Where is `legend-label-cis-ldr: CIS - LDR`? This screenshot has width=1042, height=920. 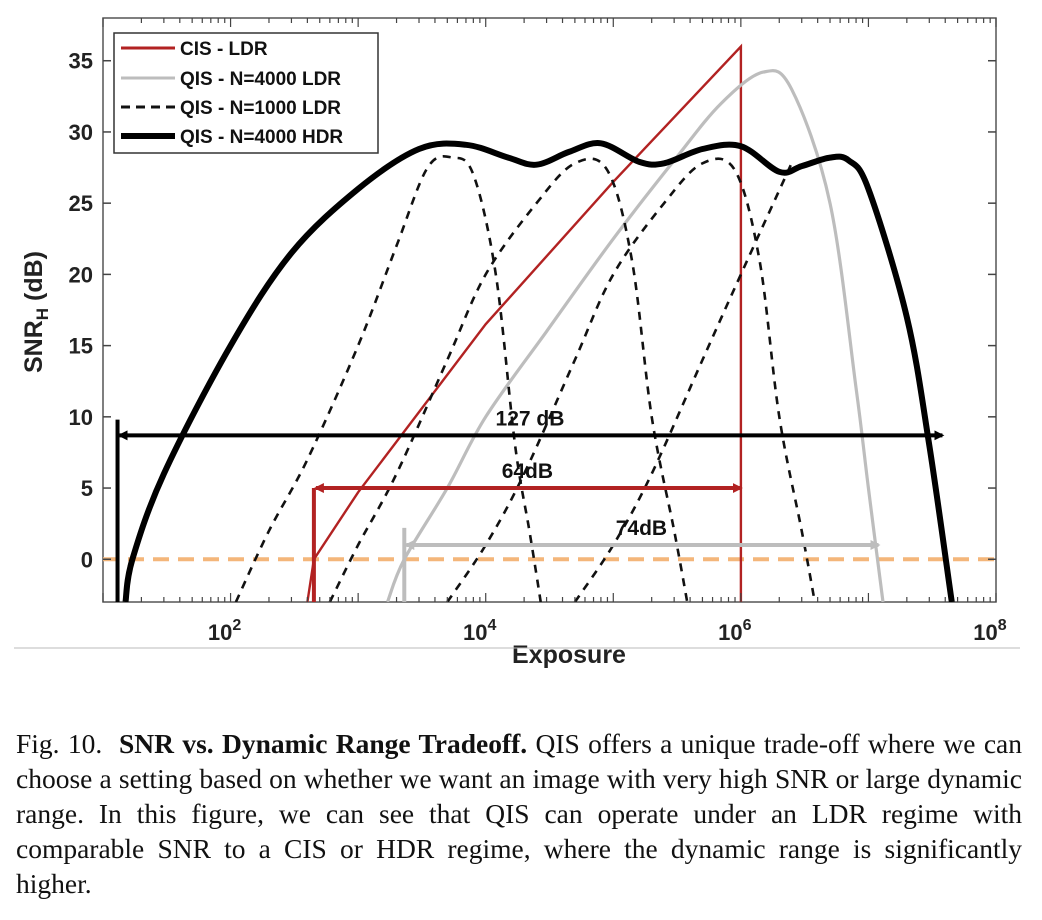
legend-label-cis-ldr: CIS - LDR is located at coordinates (224, 49).